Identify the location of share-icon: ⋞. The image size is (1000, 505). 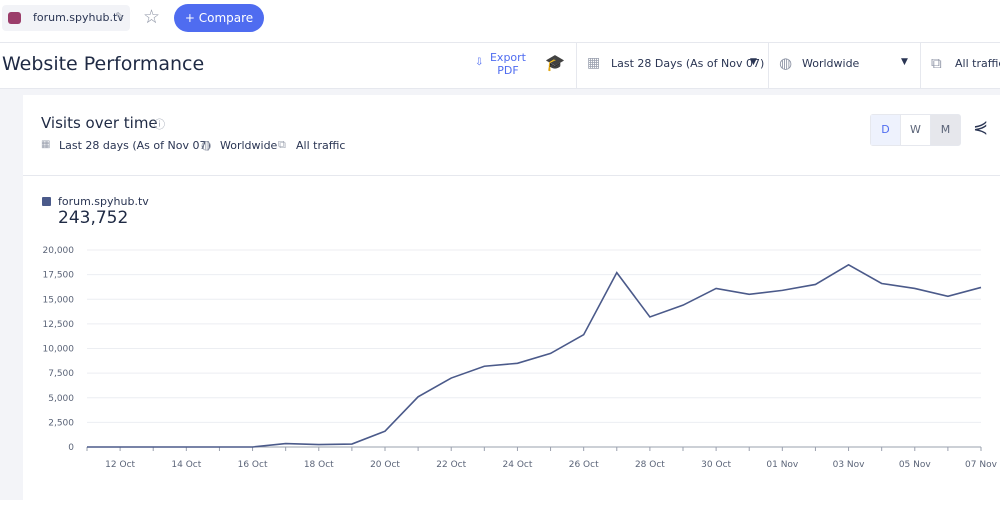
(981, 127).